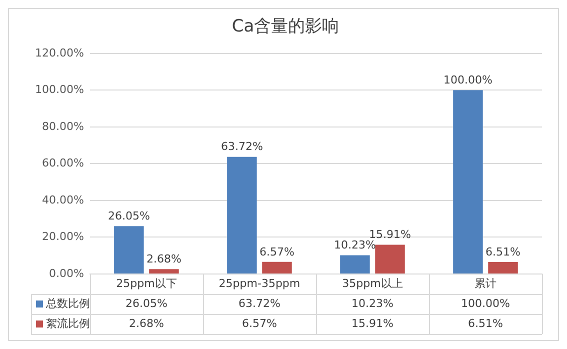 Image resolution: width=567 pixels, height=349 pixels. What do you see at coordinates (286, 26) in the screenshot?
I see `chart-title: Ca含量的影响` at bounding box center [286, 26].